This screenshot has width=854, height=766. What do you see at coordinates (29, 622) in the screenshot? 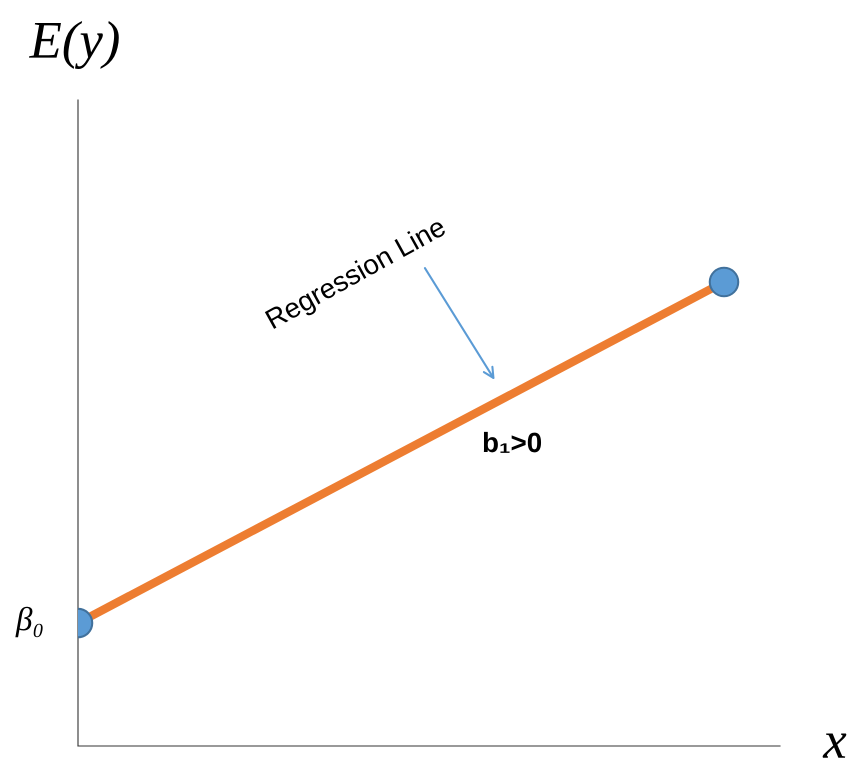
I see `annotation: β₀` at bounding box center [29, 622].